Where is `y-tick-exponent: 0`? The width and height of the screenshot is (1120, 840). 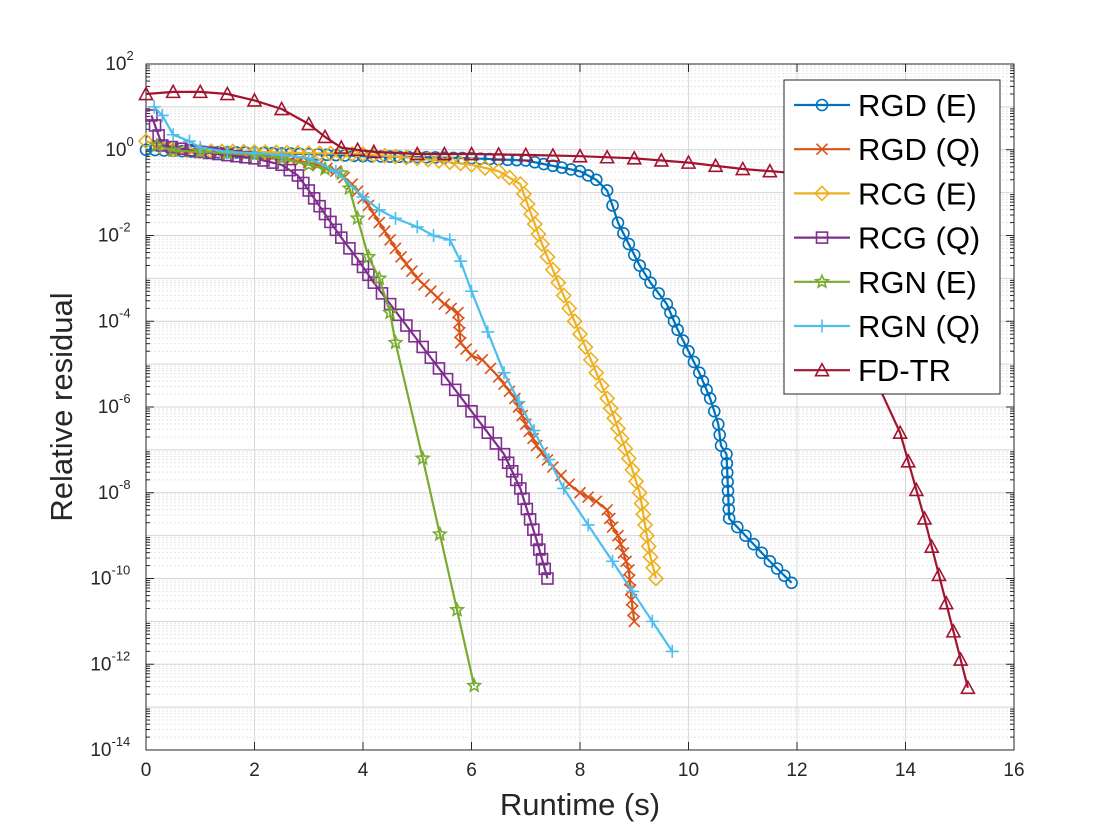 y-tick-exponent: 0 is located at coordinates (130, 141).